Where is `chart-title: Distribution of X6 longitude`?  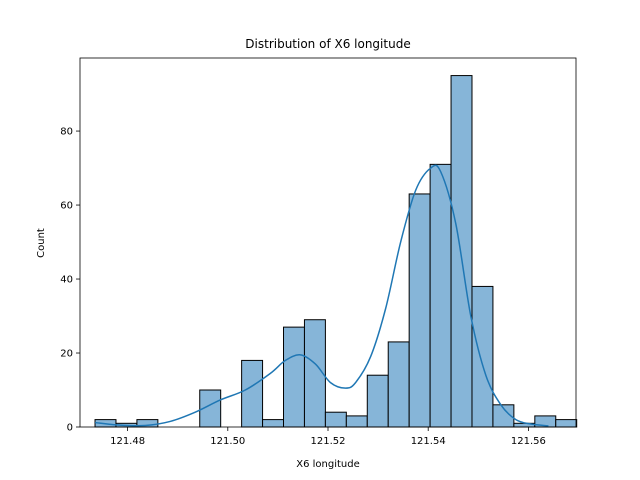
chart-title: Distribution of X6 longitude is located at coordinates (327, 44).